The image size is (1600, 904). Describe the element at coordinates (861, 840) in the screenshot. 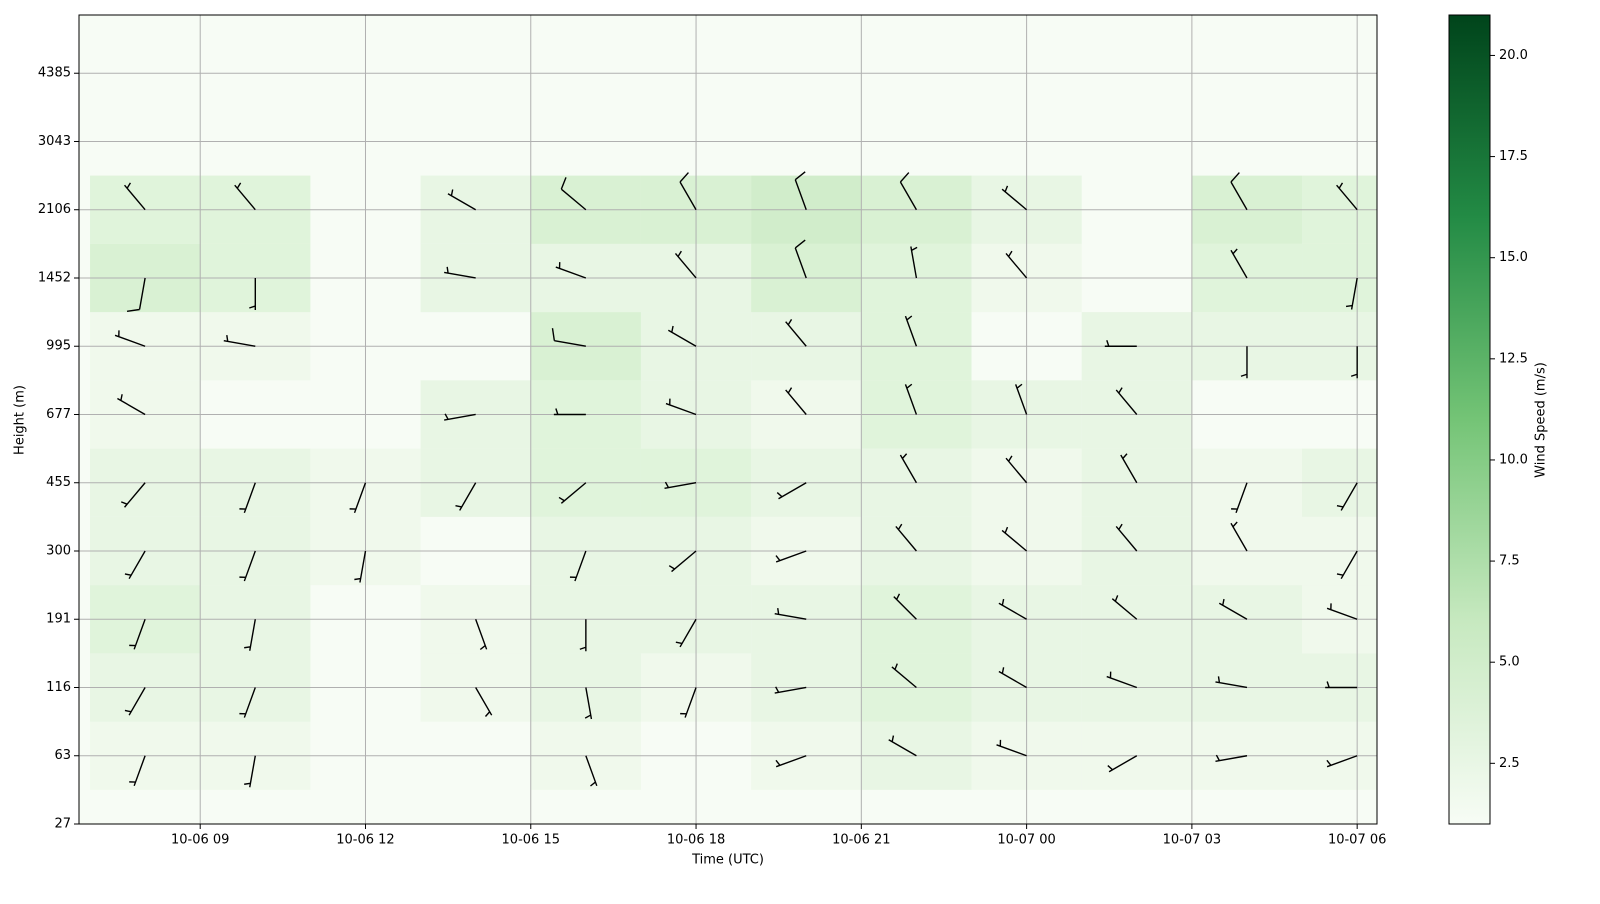

I see `x-tick-label: 10-06 21` at that location.